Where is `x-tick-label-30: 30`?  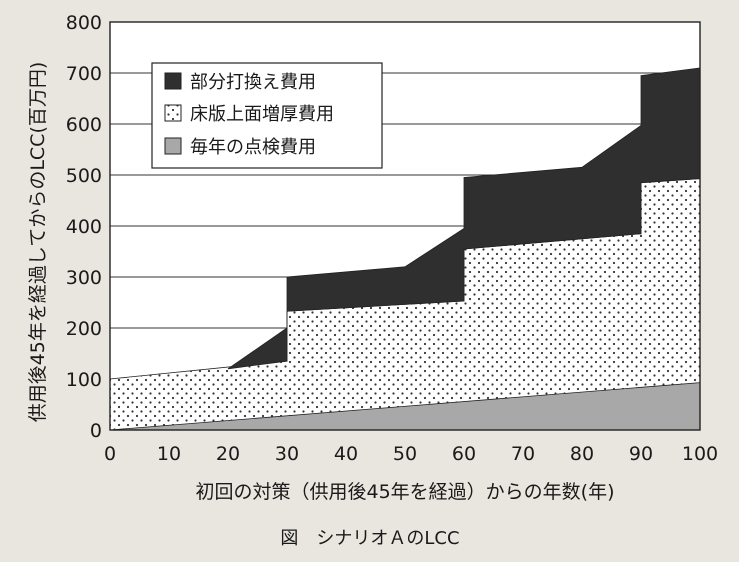
x-tick-label-30: 30 is located at coordinates (287, 454).